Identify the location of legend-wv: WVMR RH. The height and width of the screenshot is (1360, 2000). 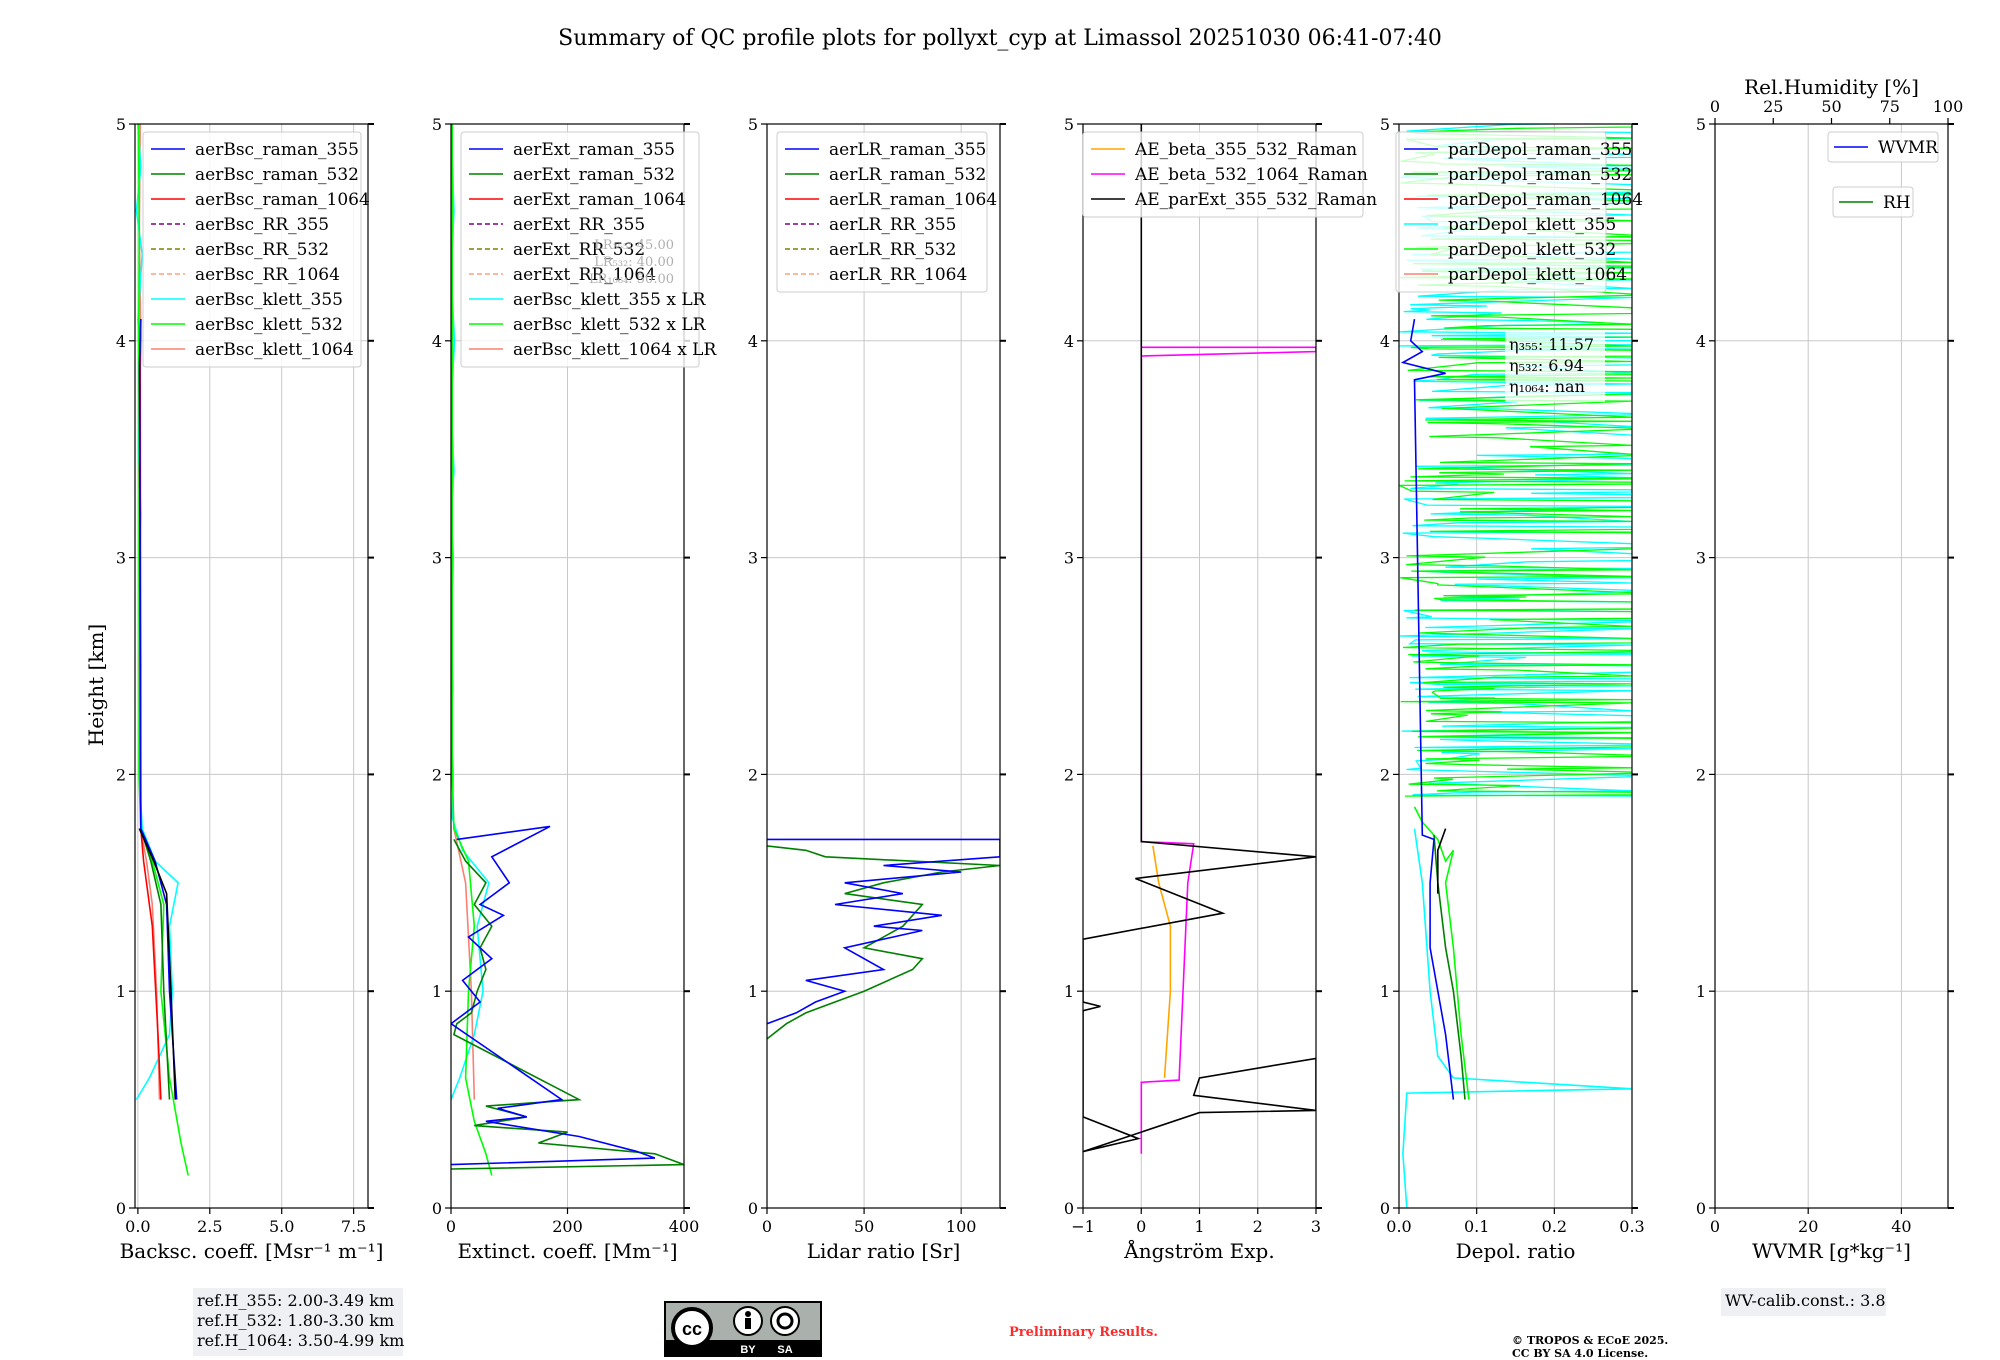
(1883, 174).